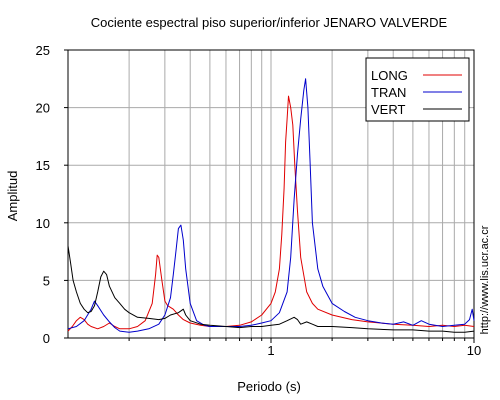 This screenshot has height=400, width=500. Describe the element at coordinates (43, 194) in the screenshot. I see `y-tick-labels: 0 5 10 15 20 25` at that location.